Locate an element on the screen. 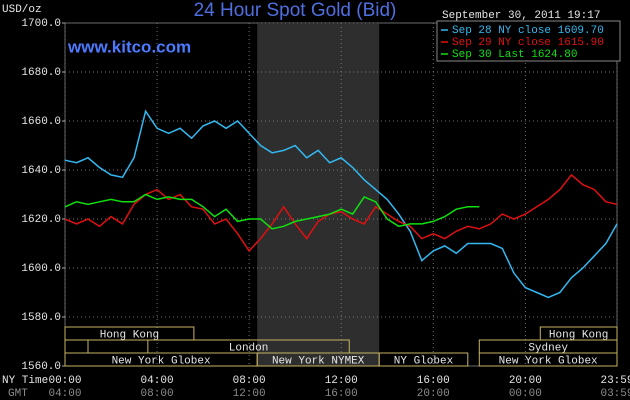  x2-tick-label: 20:00 is located at coordinates (433, 394).